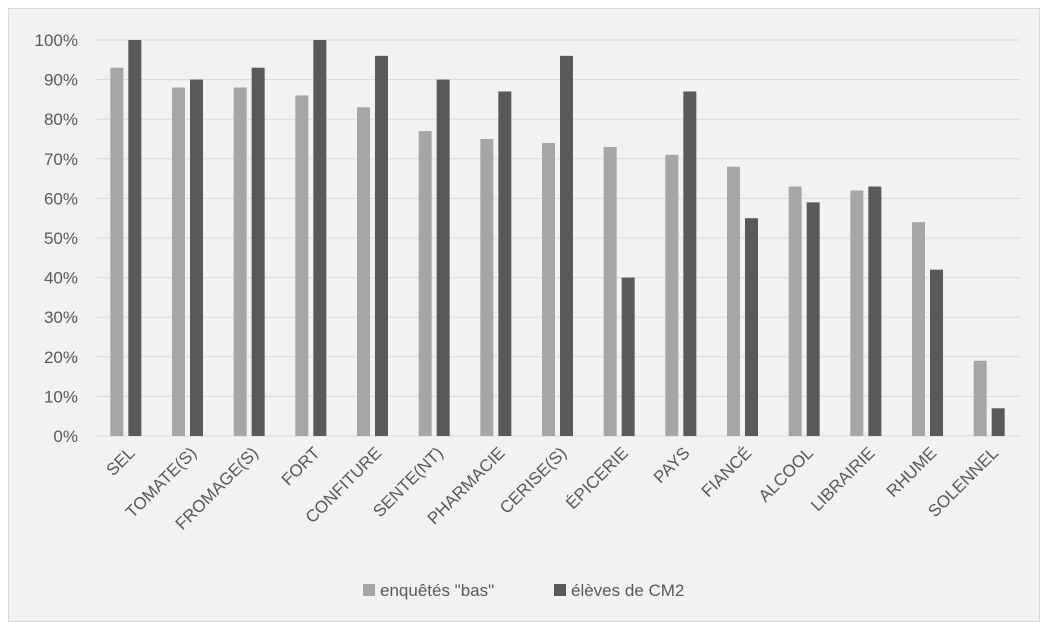  Describe the element at coordinates (523, 590) in the screenshot. I see `legend: enquêtés "bas" élèves de CM2` at that location.